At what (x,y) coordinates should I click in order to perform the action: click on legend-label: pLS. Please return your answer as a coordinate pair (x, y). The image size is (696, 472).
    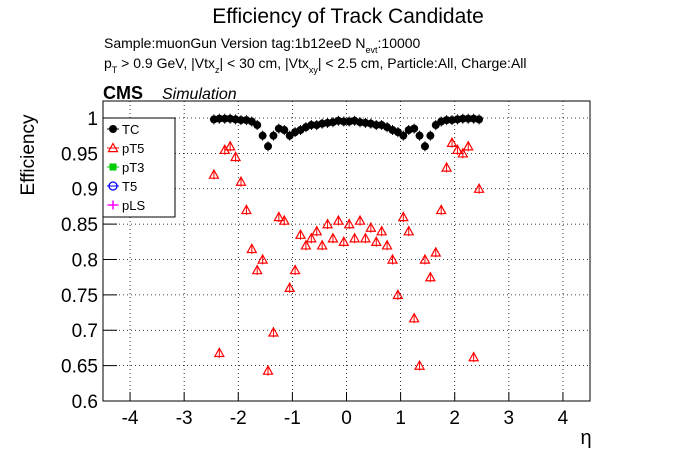
    Looking at the image, I should click on (133, 205).